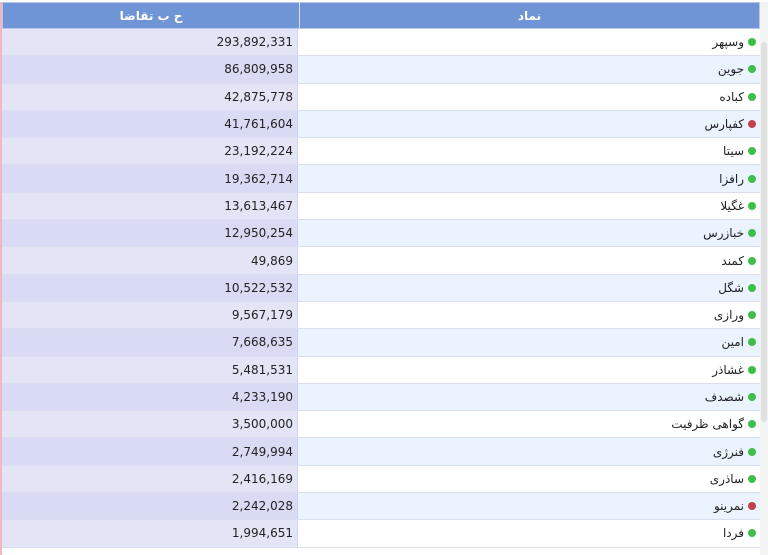  I want to click on table-row: 7,668,635 امین, so click(381, 343).